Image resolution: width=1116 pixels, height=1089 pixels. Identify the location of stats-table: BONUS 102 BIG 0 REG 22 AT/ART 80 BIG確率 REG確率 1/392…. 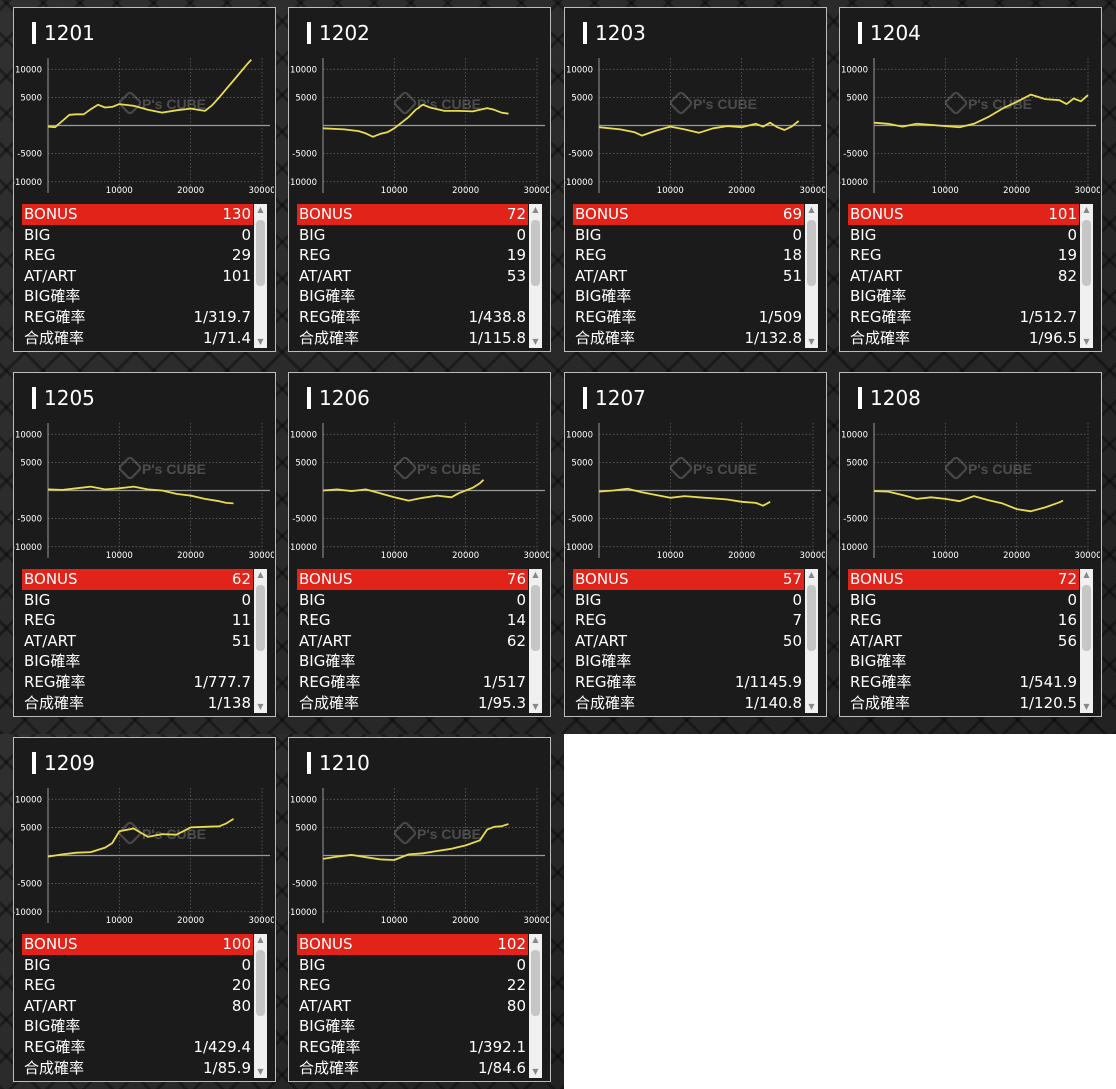
(412, 1006).